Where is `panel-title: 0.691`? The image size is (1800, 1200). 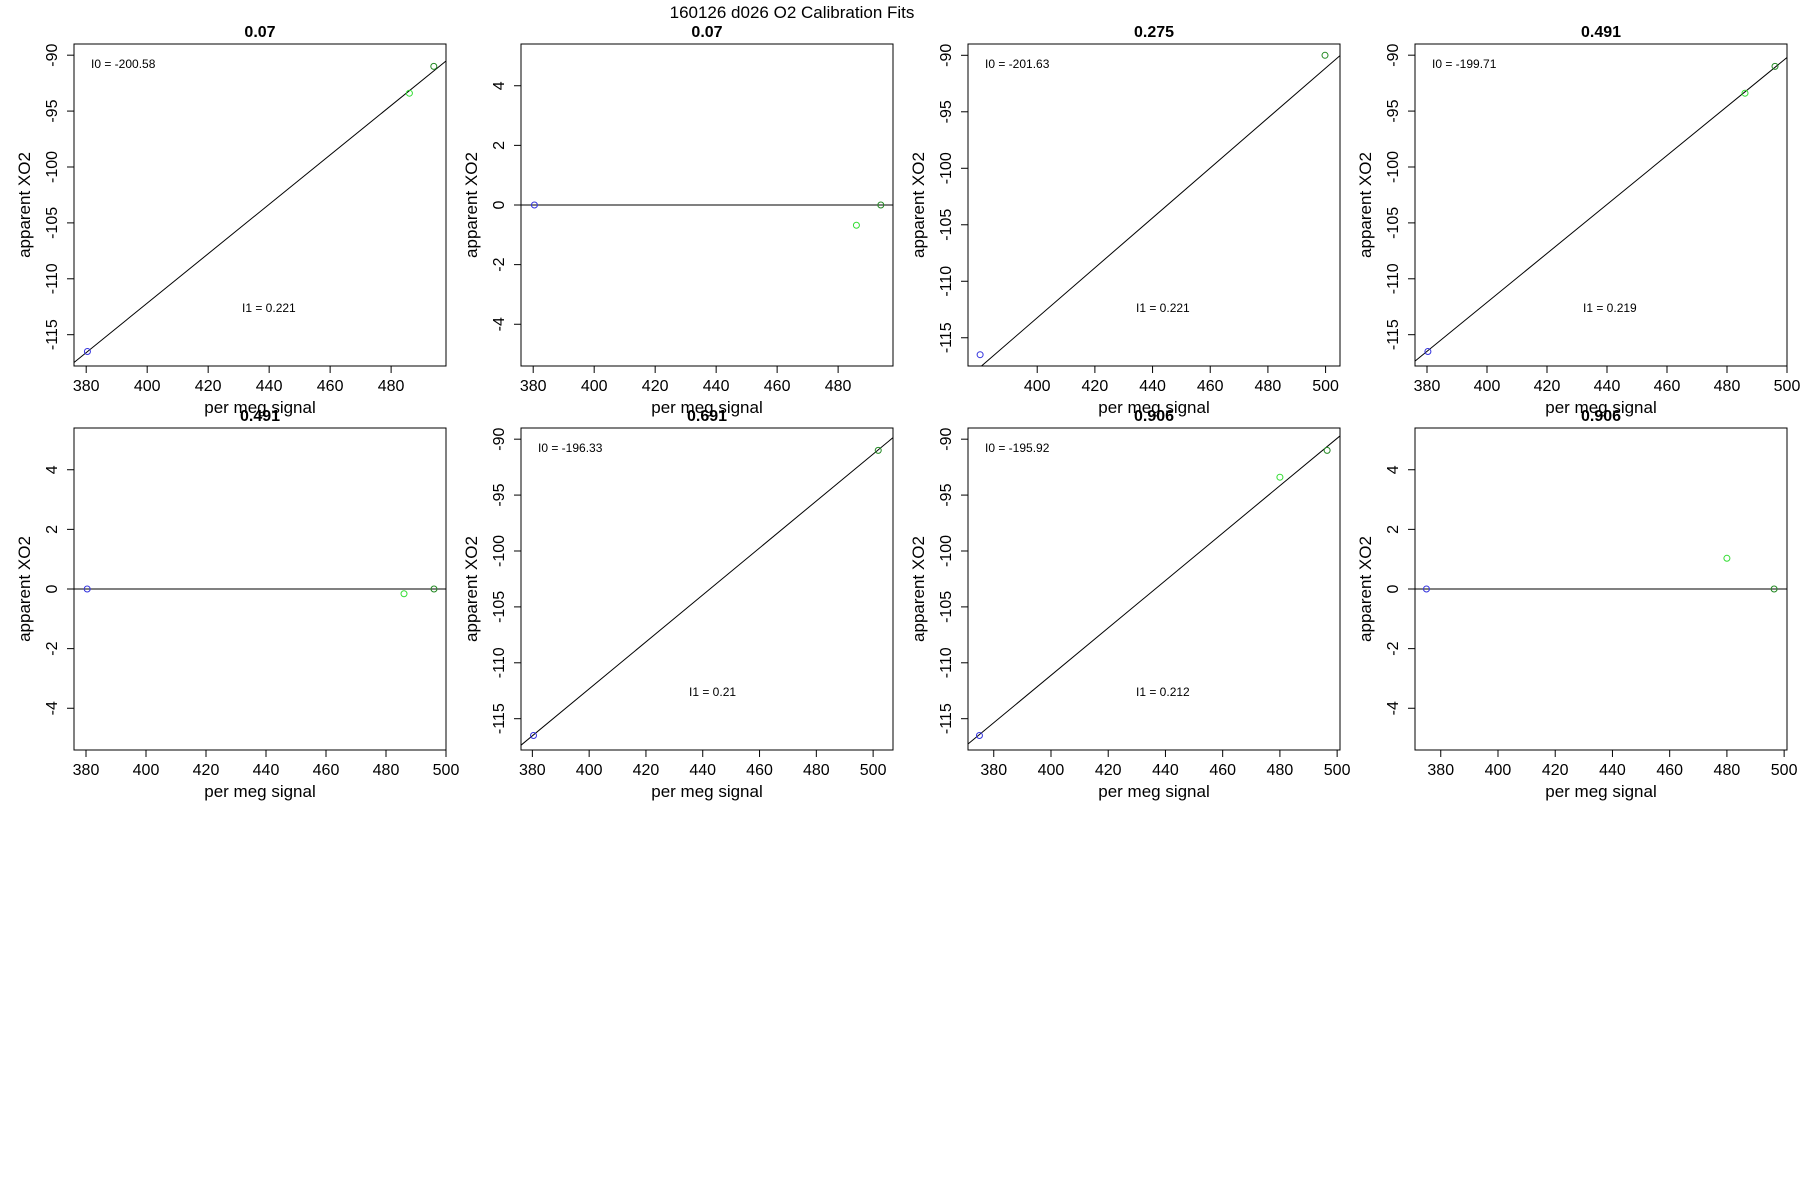 panel-title: 0.691 is located at coordinates (707, 416).